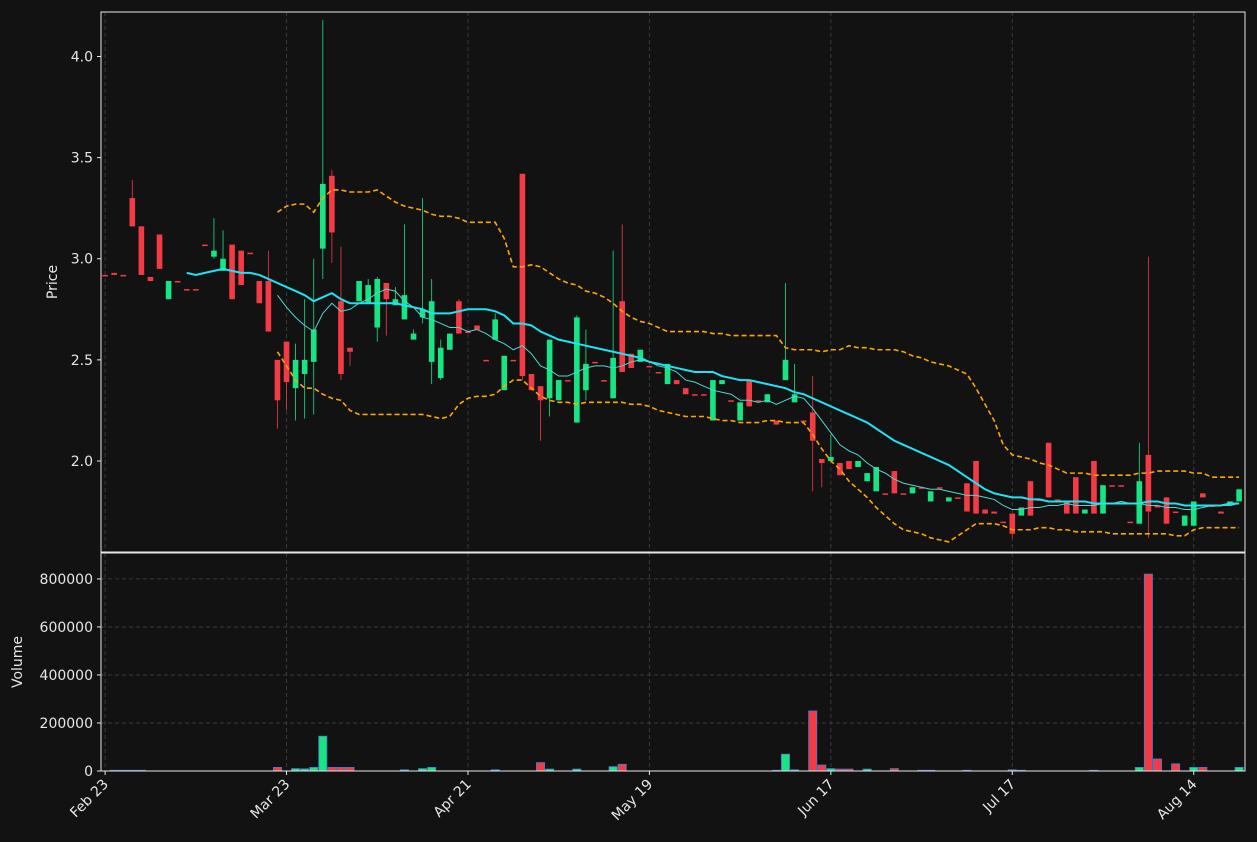 The height and width of the screenshot is (842, 1257). What do you see at coordinates (82, 361) in the screenshot?
I see `y-tick-label: 2.5` at bounding box center [82, 361].